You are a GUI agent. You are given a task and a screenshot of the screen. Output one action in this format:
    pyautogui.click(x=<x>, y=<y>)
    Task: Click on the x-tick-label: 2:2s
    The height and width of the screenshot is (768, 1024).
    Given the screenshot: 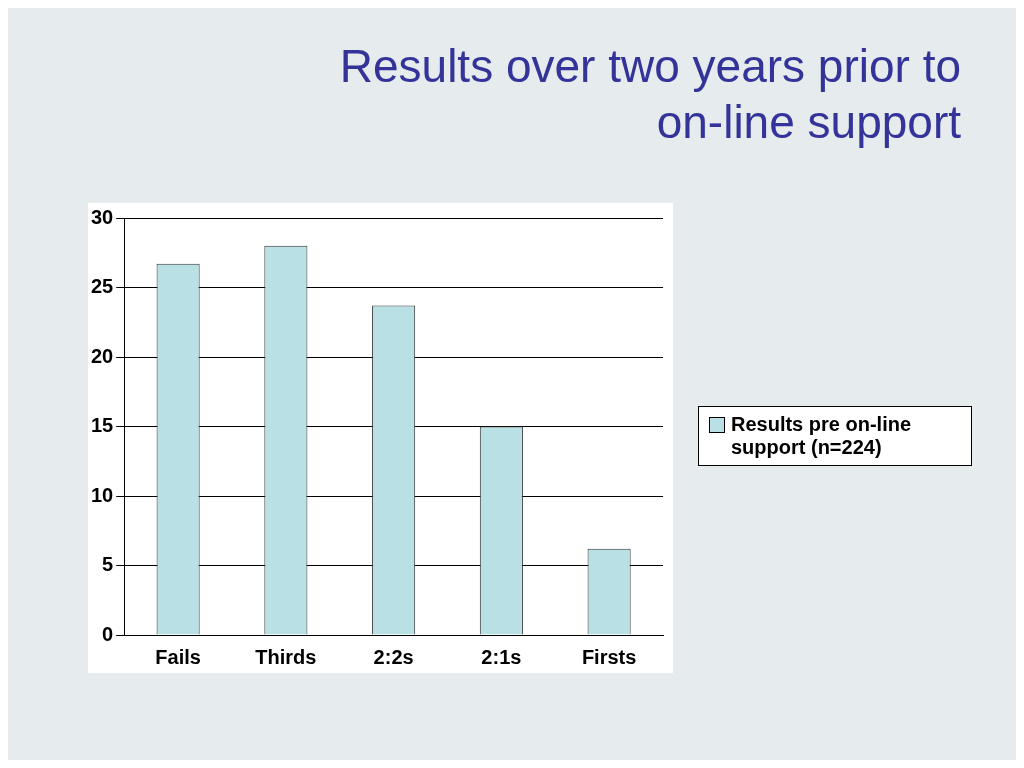 What is the action you would take?
    pyautogui.click(x=393, y=656)
    